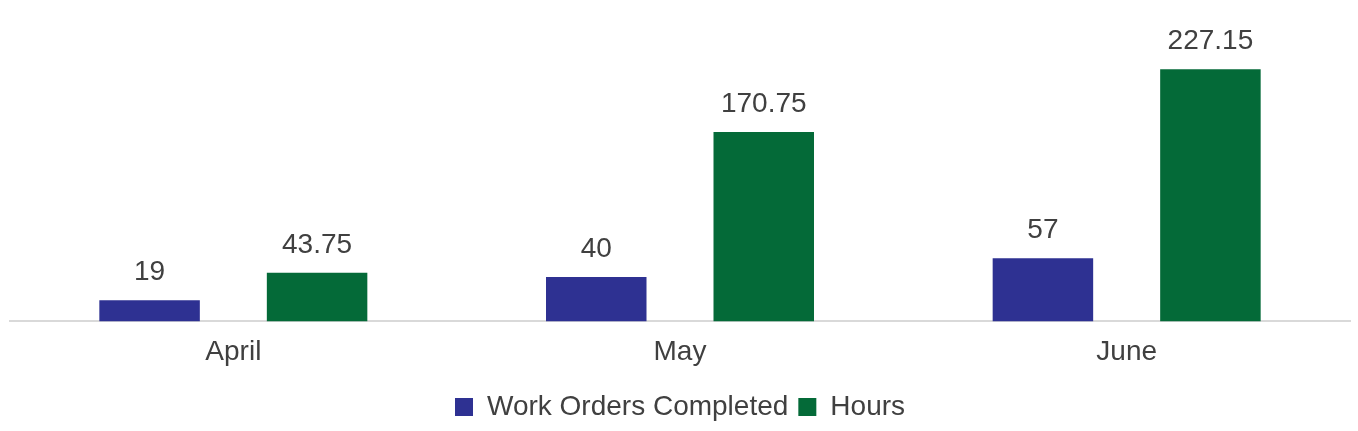  I want to click on data-label: 227.15, so click(1210, 40).